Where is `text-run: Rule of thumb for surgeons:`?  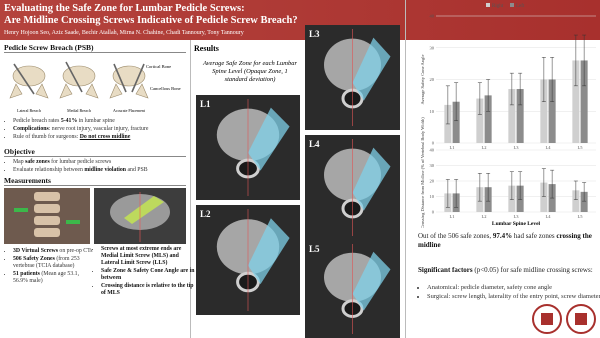 text-run: Rule of thumb for surgeons: is located at coordinates (46, 137).